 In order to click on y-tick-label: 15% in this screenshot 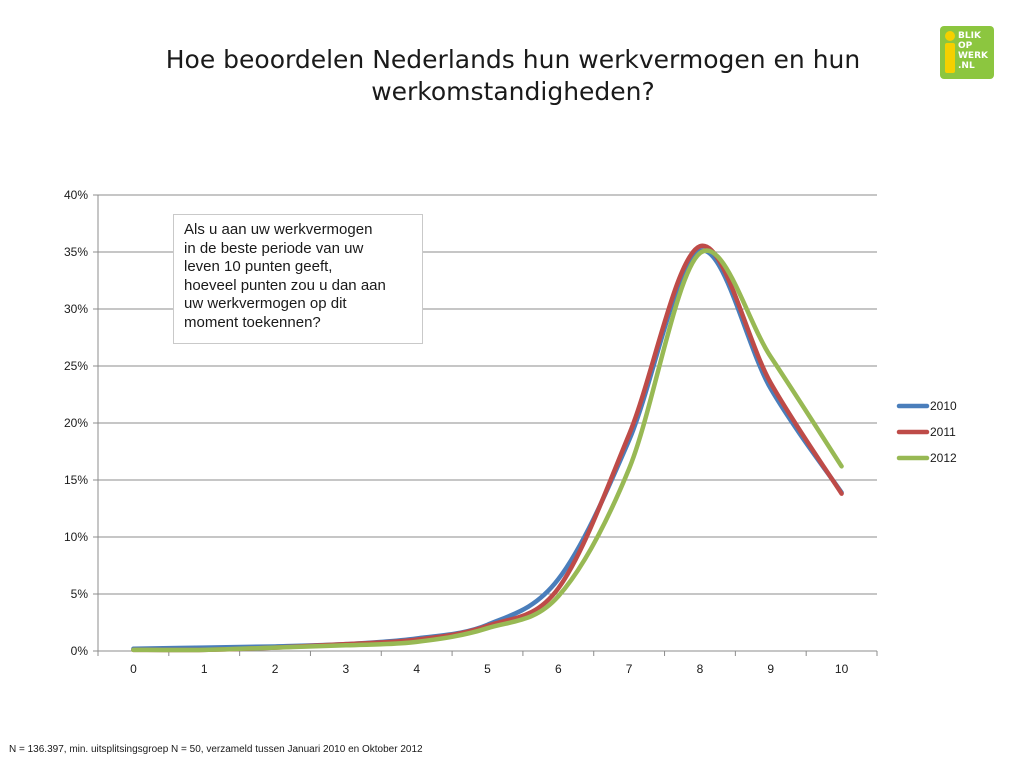, I will do `click(76, 480)`.